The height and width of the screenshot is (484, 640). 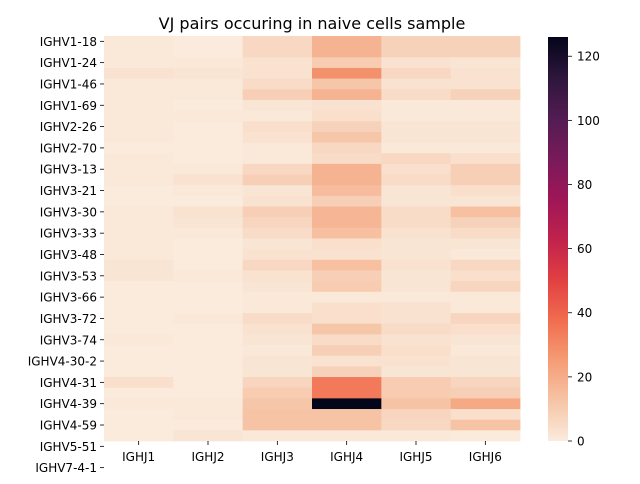 I want to click on x-axis: IGHJ1 IGHJ2 IGHJ3 IGHJ4 IGHJ5 IGHJ6, so click(x=312, y=452).